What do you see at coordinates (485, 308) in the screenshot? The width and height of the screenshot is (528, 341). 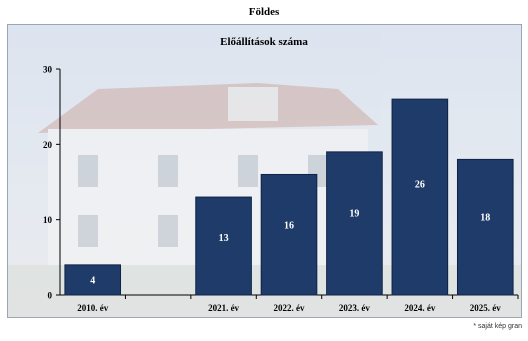 I see `x-tick-label: 2025. év` at bounding box center [485, 308].